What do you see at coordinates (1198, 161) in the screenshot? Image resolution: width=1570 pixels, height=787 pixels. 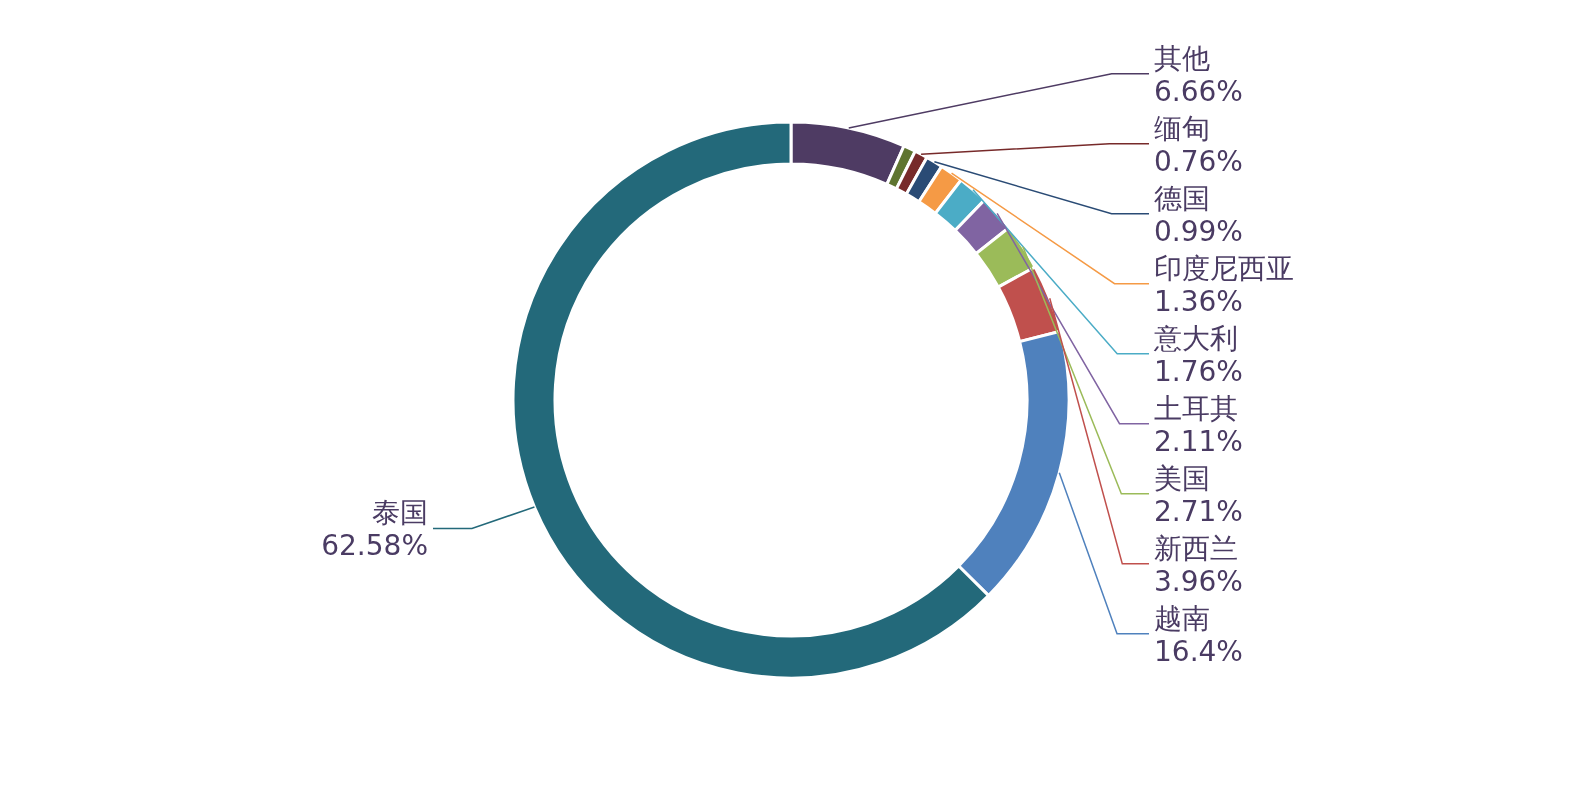 I see `data-label: 0.76%` at bounding box center [1198, 161].